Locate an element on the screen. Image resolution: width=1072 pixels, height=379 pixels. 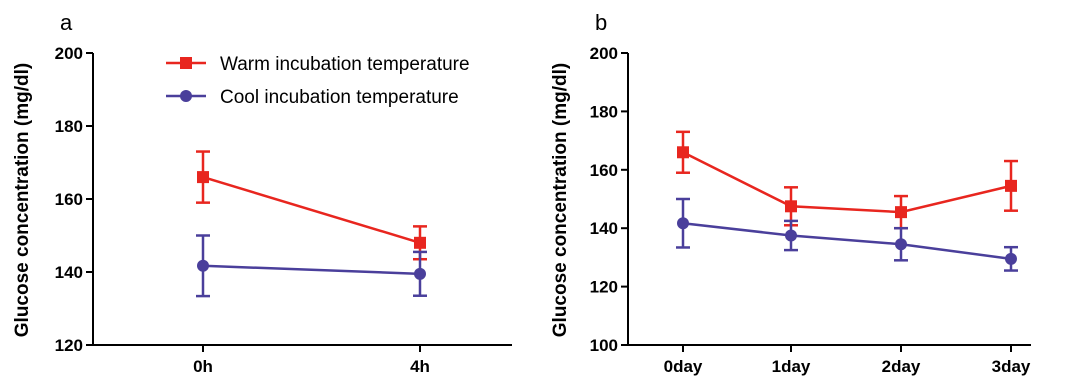
panel-a-warm-line is located at coordinates (311, 209).